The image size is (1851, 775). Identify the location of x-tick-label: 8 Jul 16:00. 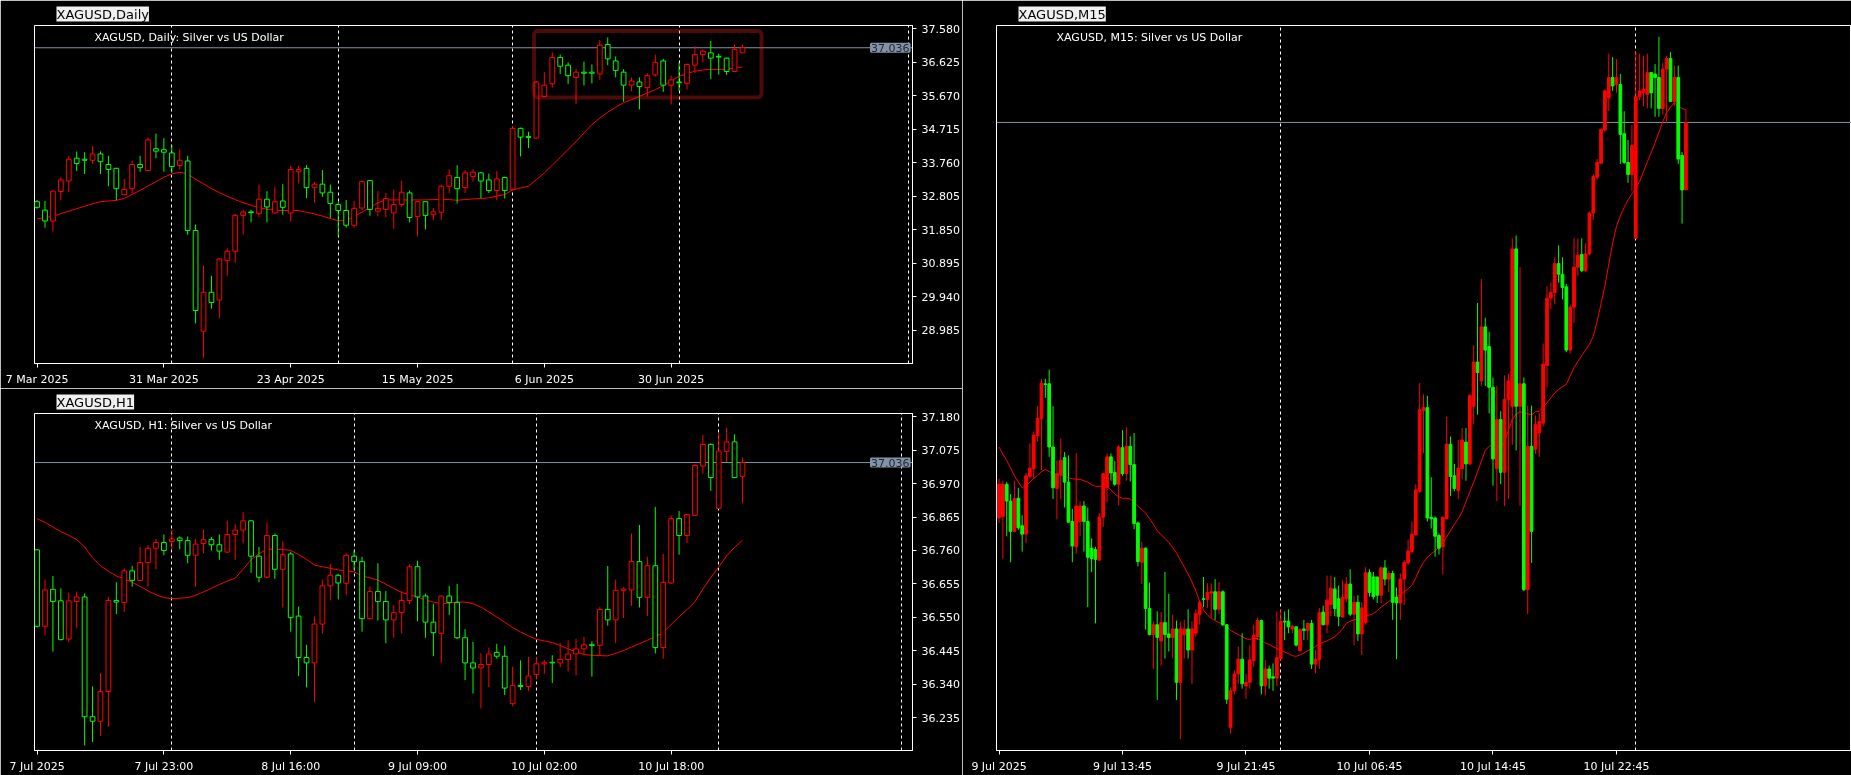
(291, 766).